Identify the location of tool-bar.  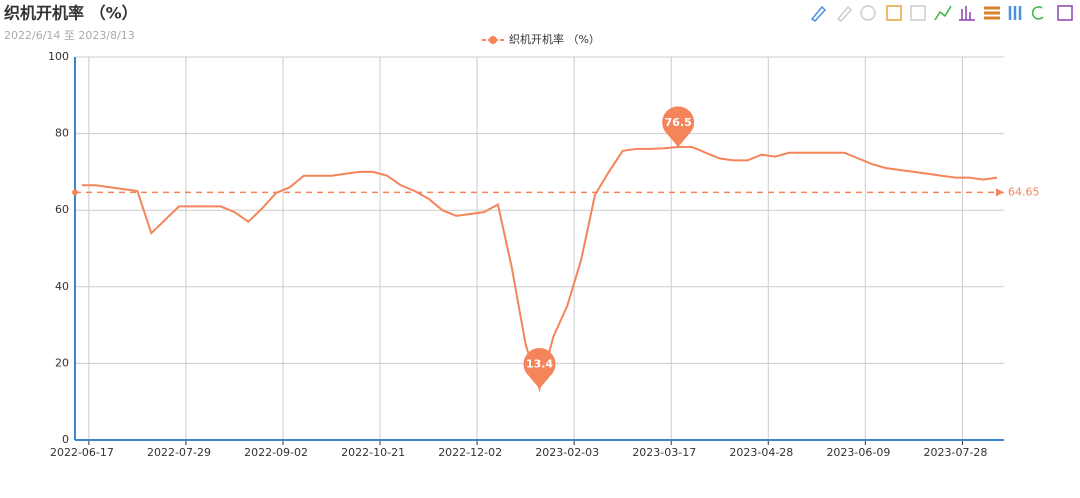
(967, 13).